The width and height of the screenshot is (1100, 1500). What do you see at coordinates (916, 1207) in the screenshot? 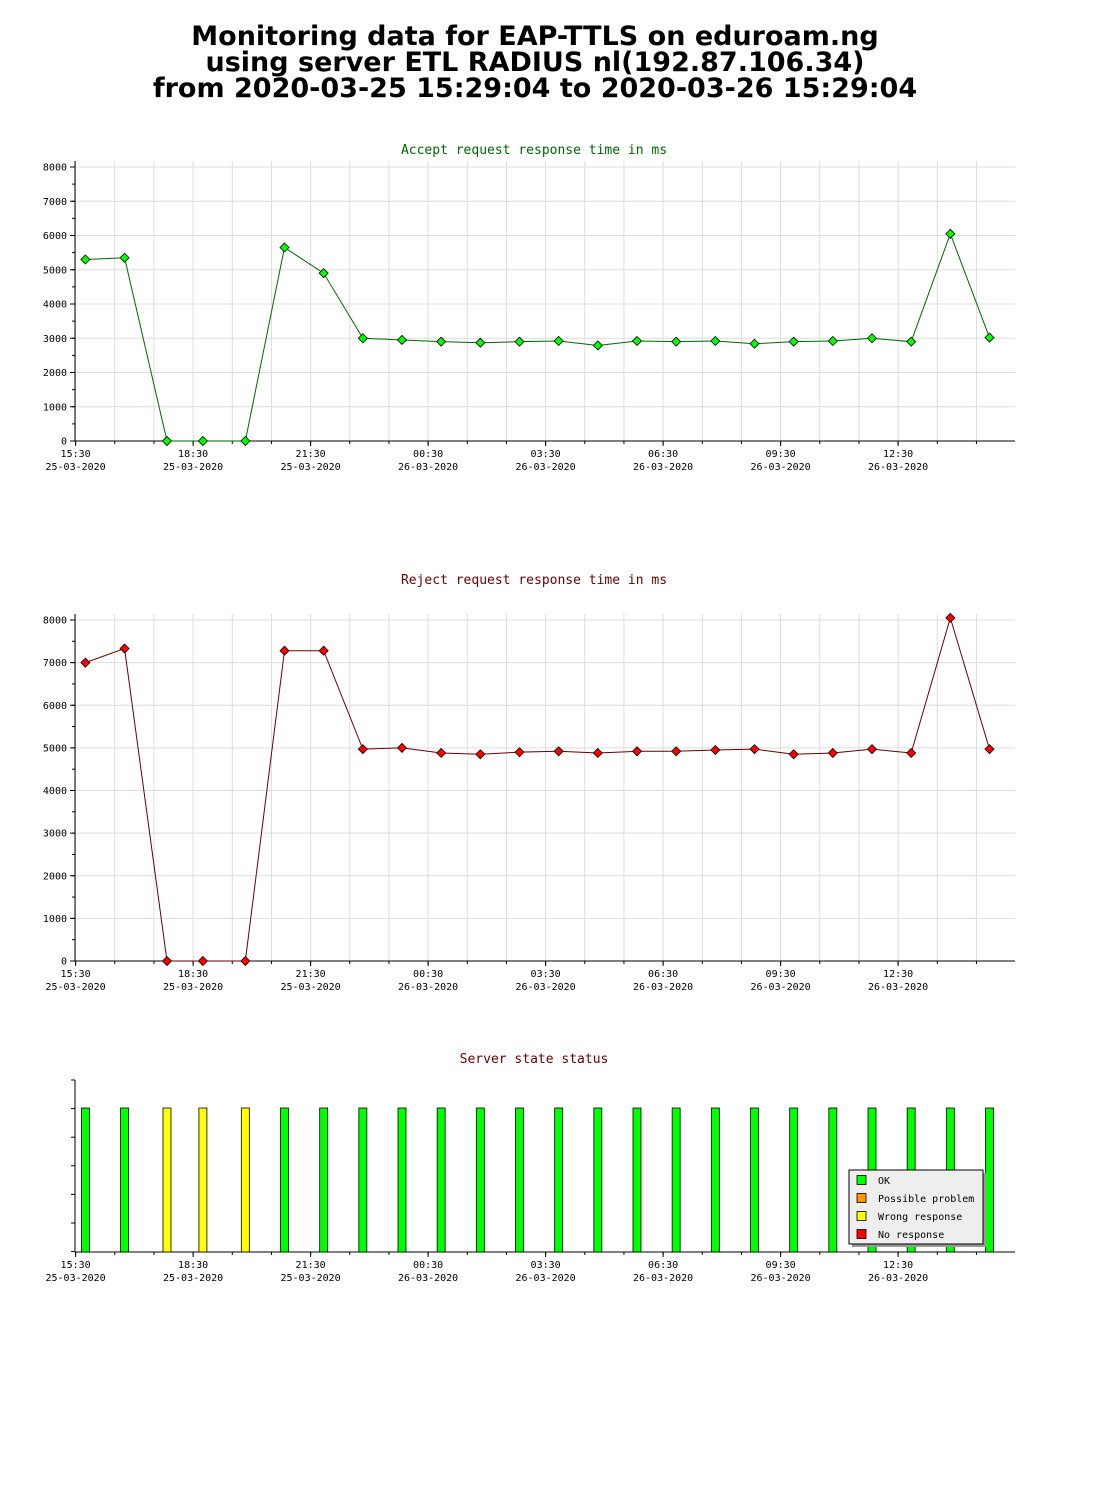
I see `legend-box` at bounding box center [916, 1207].